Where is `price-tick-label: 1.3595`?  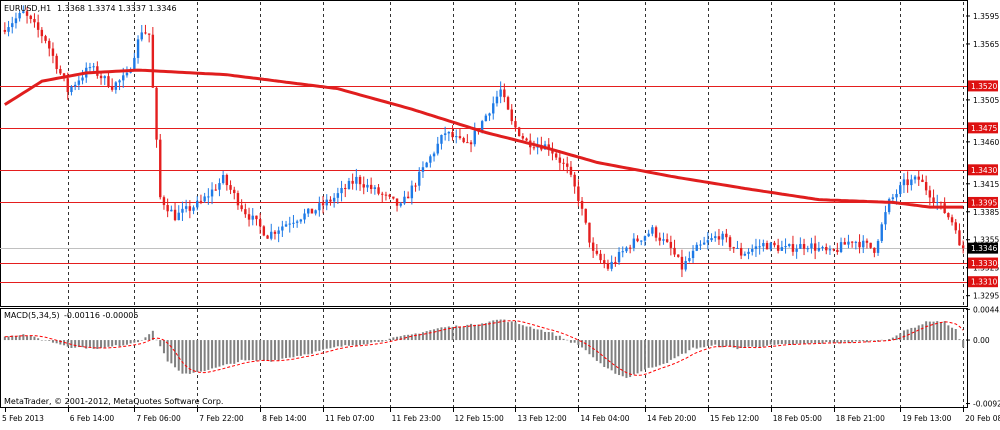
price-tick-label: 1.3595 is located at coordinates (986, 16).